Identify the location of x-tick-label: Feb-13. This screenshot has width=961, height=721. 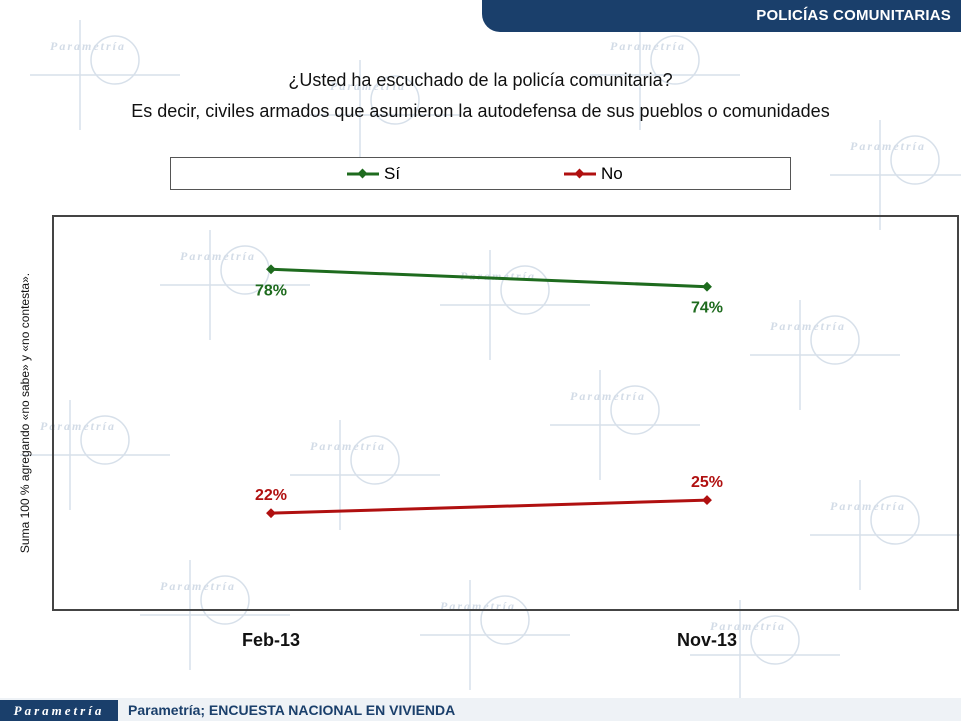
(271, 640).